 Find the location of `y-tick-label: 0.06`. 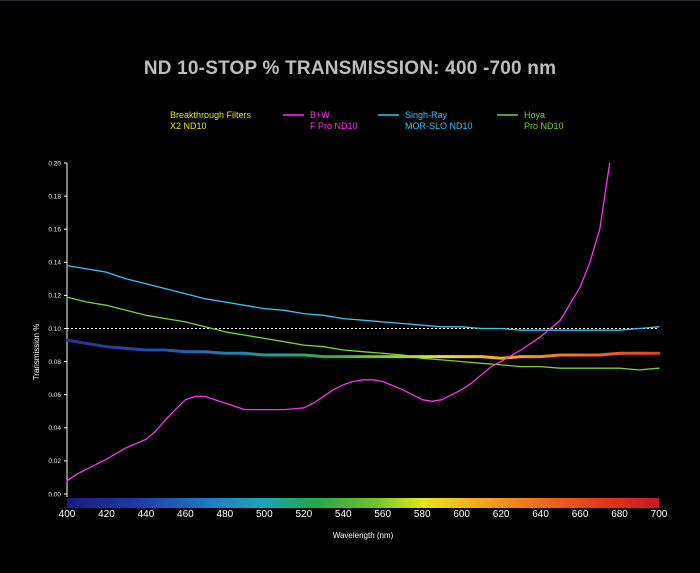

y-tick-label: 0.06 is located at coordinates (54, 395).